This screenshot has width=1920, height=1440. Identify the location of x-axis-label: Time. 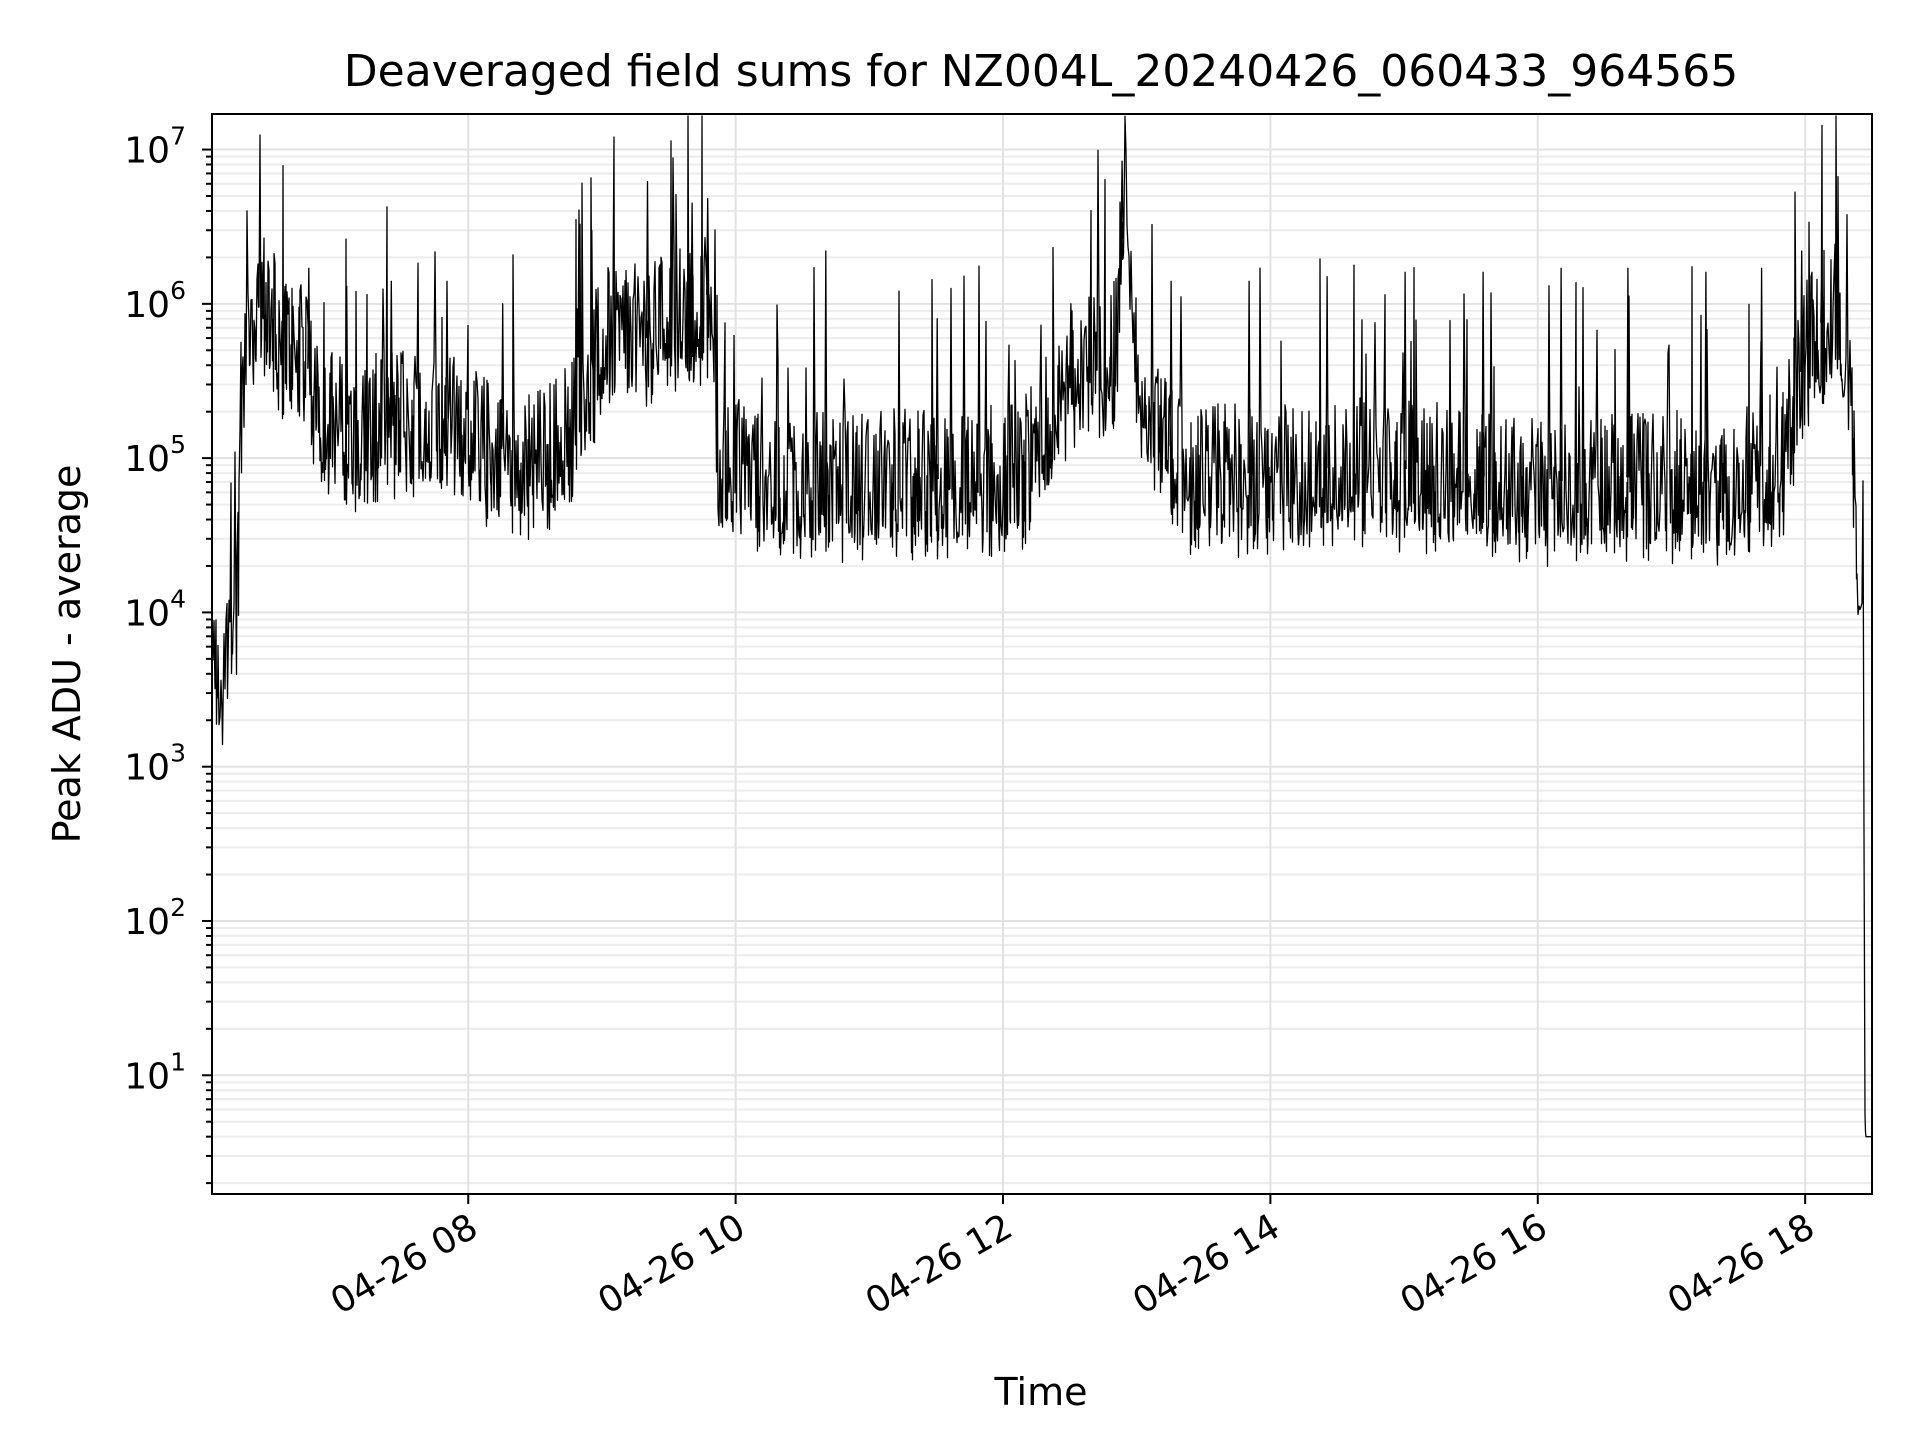
(1041, 1392).